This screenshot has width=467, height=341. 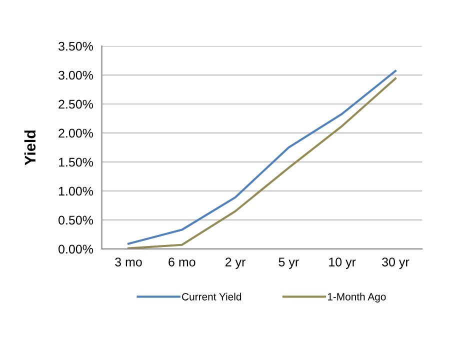 I want to click on y-tick-label: 0.00%, so click(x=76, y=249).